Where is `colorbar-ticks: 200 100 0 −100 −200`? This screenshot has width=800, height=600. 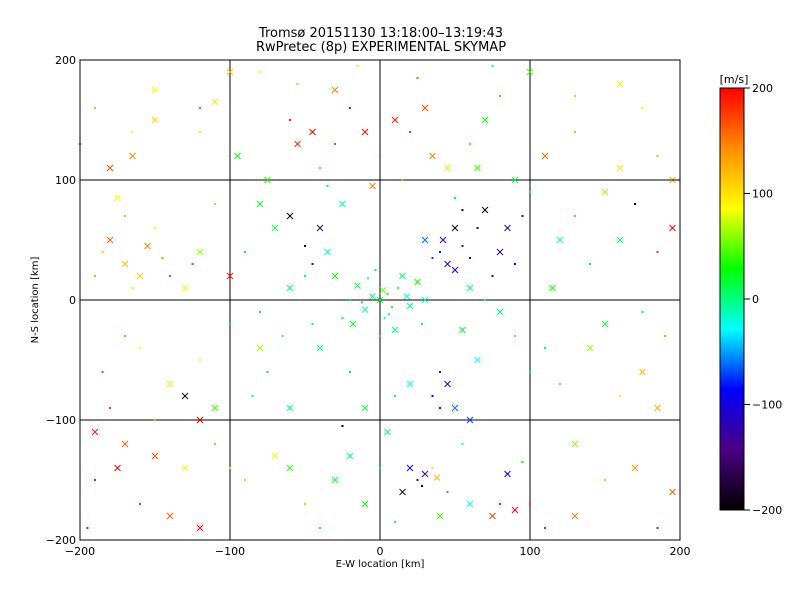
colorbar-ticks: 200 100 0 −100 −200 is located at coordinates (763, 299).